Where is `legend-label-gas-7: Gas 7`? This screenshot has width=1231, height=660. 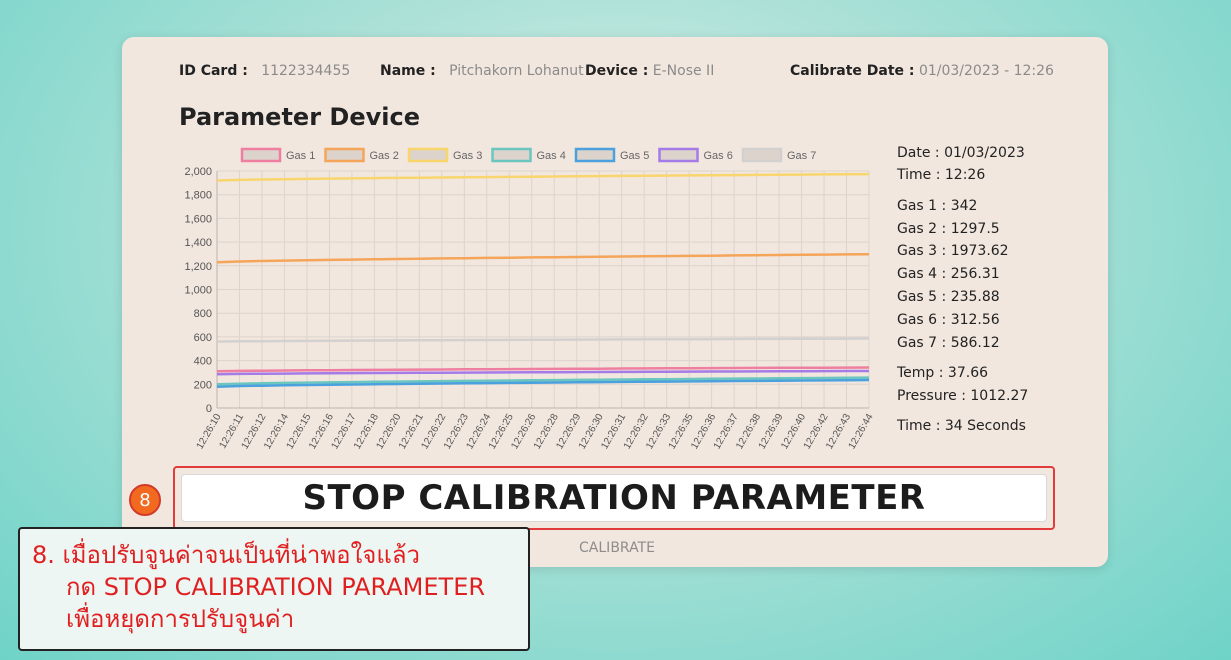 legend-label-gas-7: Gas 7 is located at coordinates (801, 156).